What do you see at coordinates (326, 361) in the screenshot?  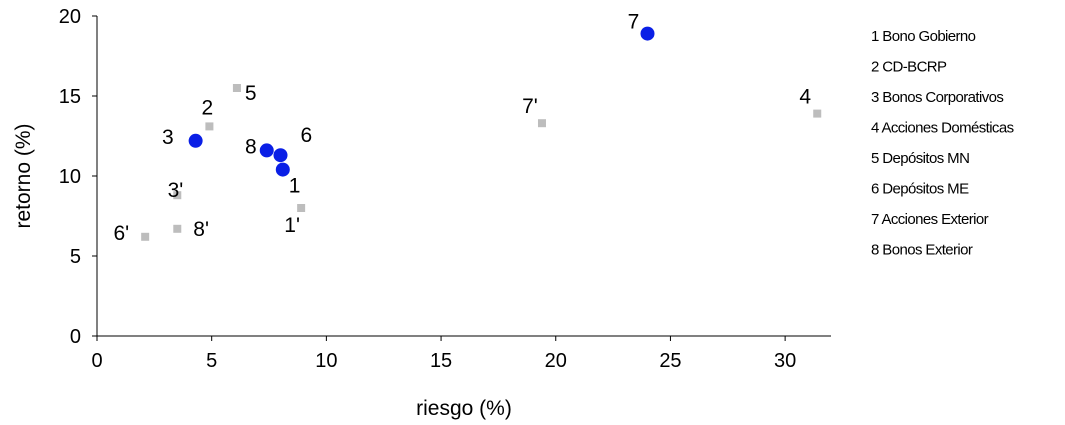 I see `x-tick-label: 10` at bounding box center [326, 361].